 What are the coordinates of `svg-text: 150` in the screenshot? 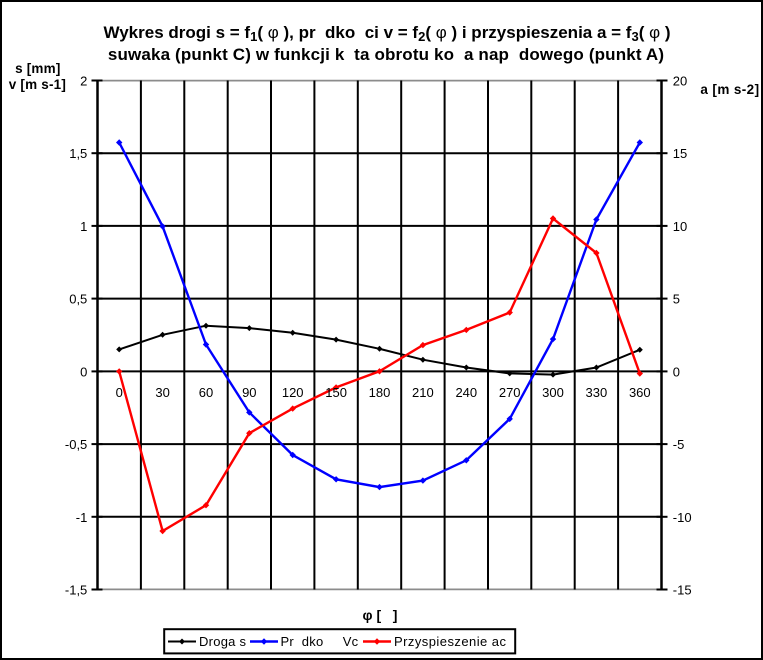 It's located at (336, 392).